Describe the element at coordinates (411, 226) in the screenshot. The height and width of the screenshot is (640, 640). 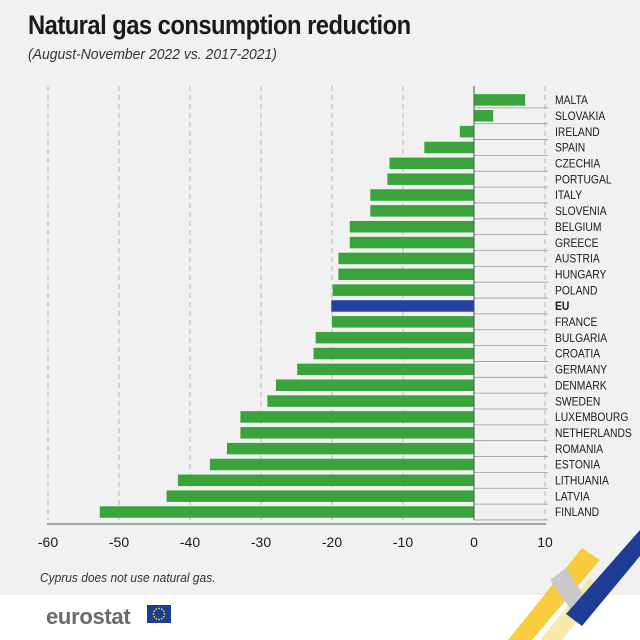
I see `bar-belgium` at that location.